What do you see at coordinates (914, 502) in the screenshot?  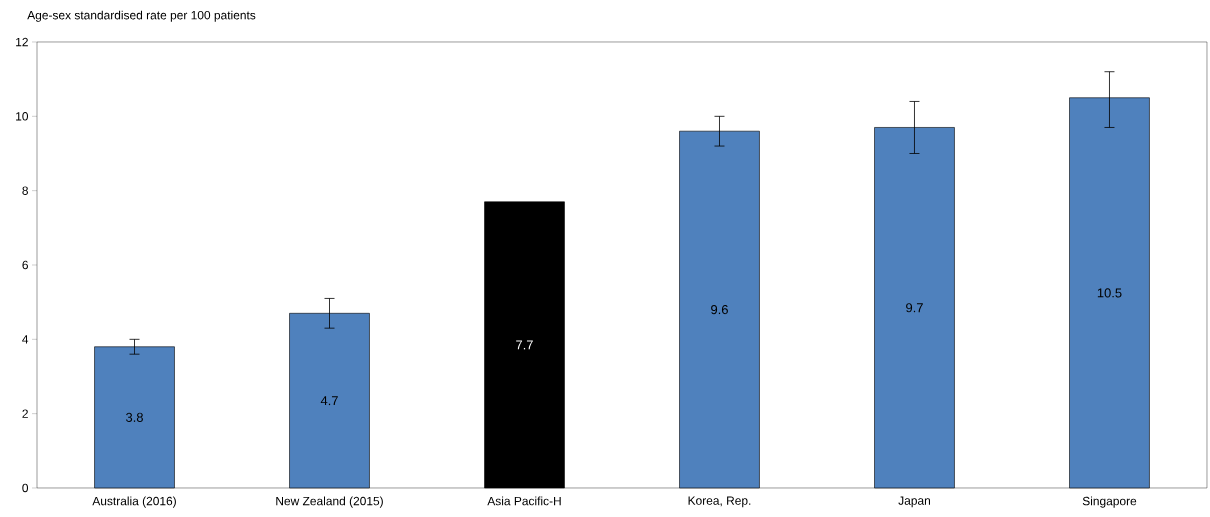 I see `x-tick-label: Japan` at bounding box center [914, 502].